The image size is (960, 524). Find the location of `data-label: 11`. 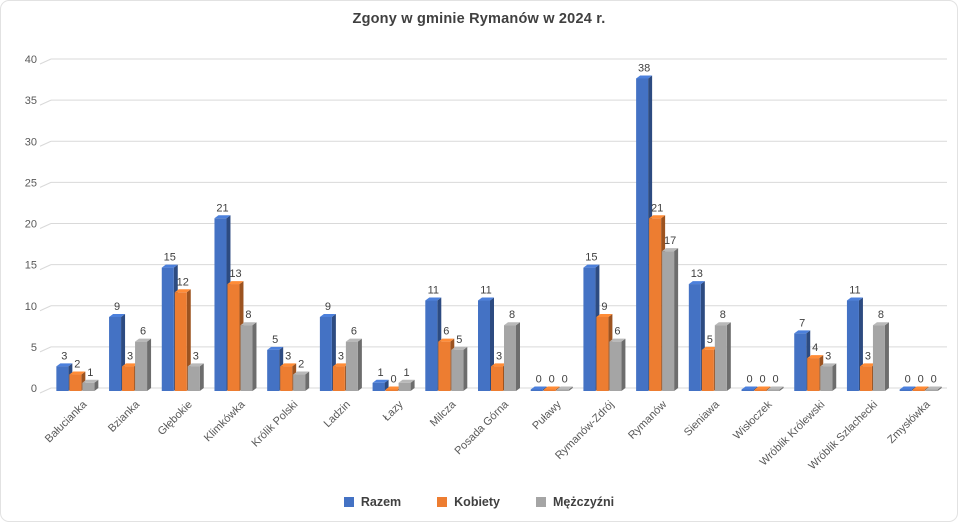

data-label: 11 is located at coordinates (854, 291).